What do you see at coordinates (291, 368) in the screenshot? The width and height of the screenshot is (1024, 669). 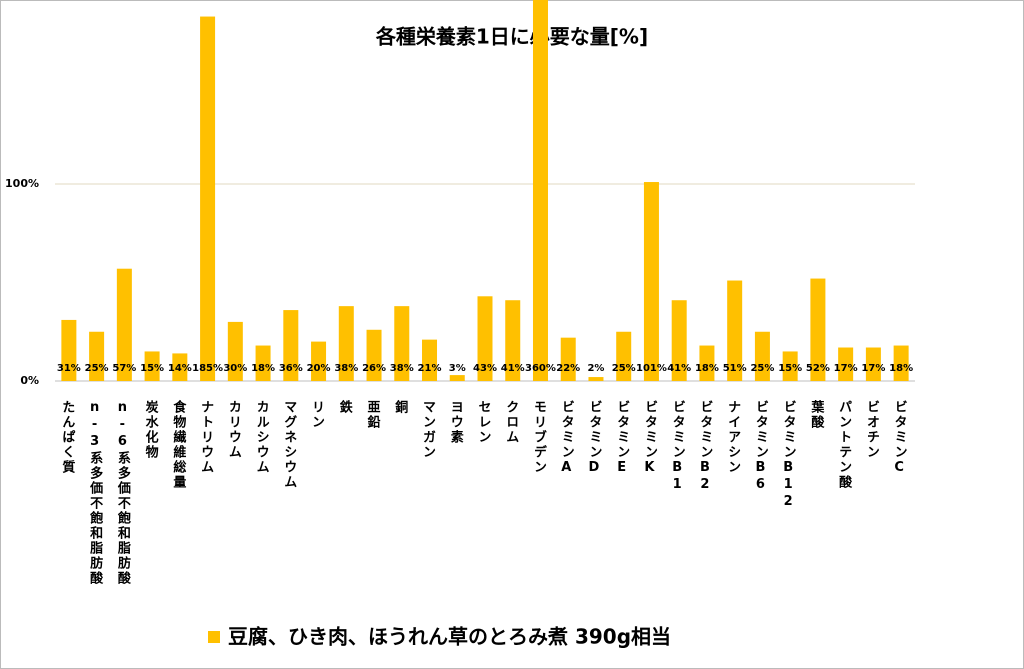 I see `value-label: 36%` at bounding box center [291, 368].